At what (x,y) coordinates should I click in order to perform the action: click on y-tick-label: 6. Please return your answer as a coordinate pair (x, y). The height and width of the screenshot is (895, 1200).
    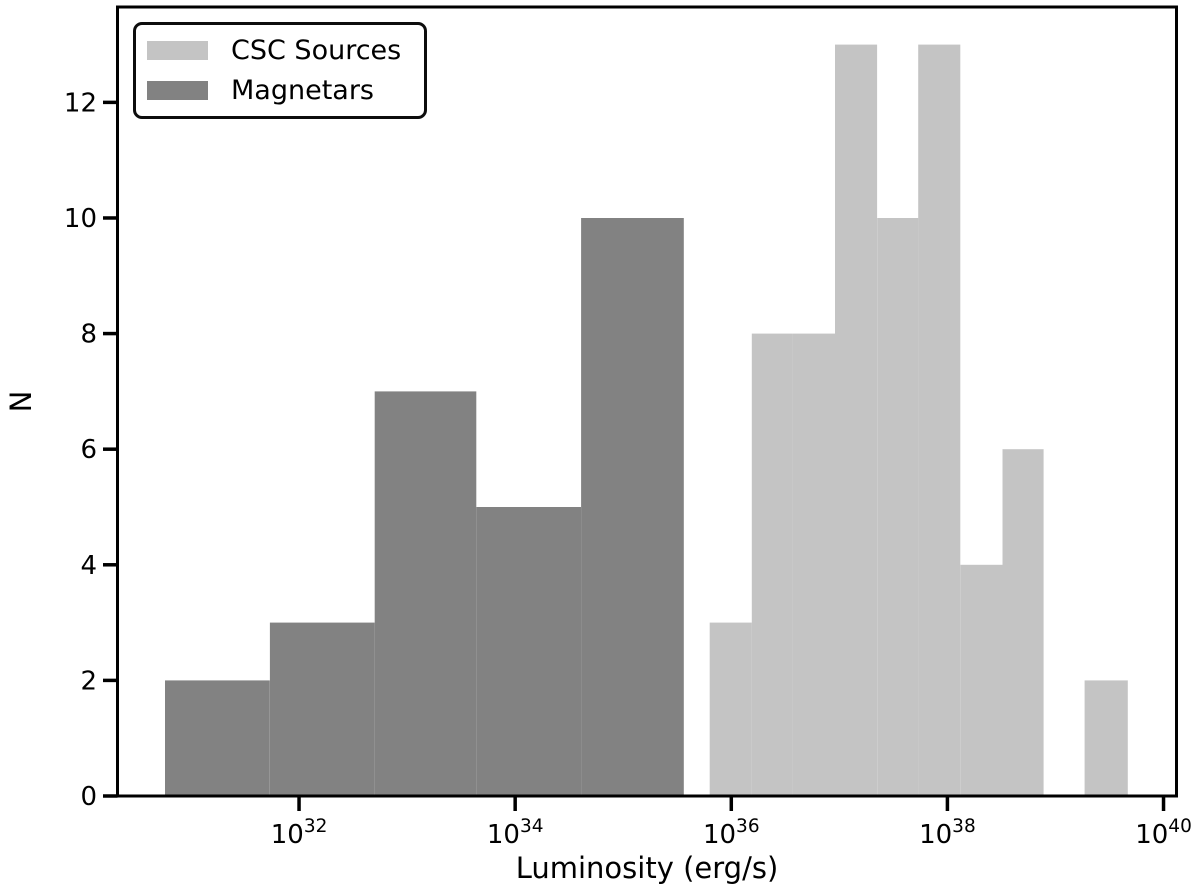
    Looking at the image, I should click on (88, 450).